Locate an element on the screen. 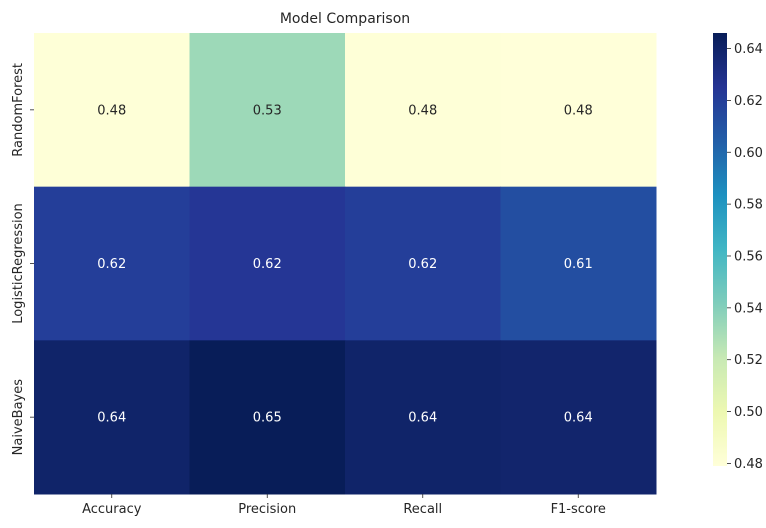  y-tick-label: RandomForest is located at coordinates (18, 110).